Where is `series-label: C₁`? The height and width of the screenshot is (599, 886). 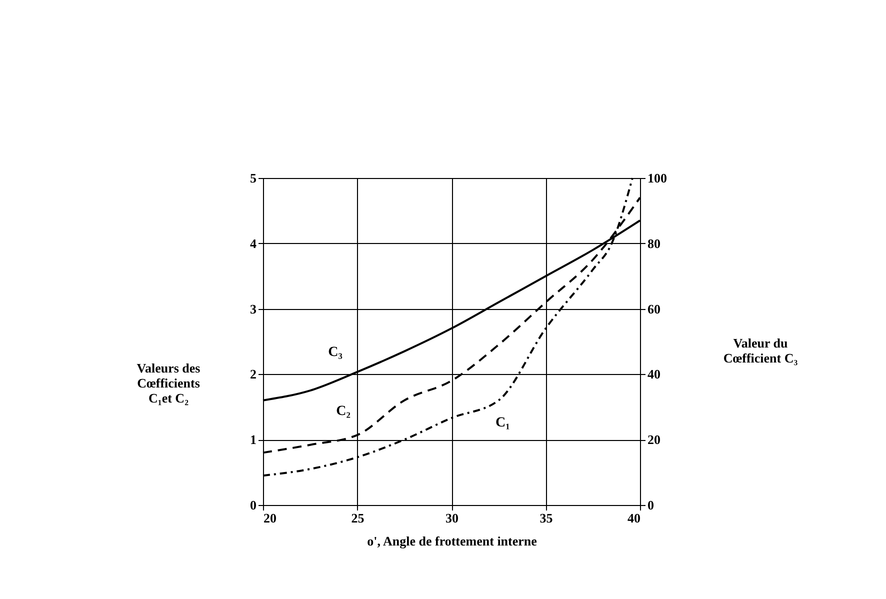 series-label: C₁ is located at coordinates (502, 422).